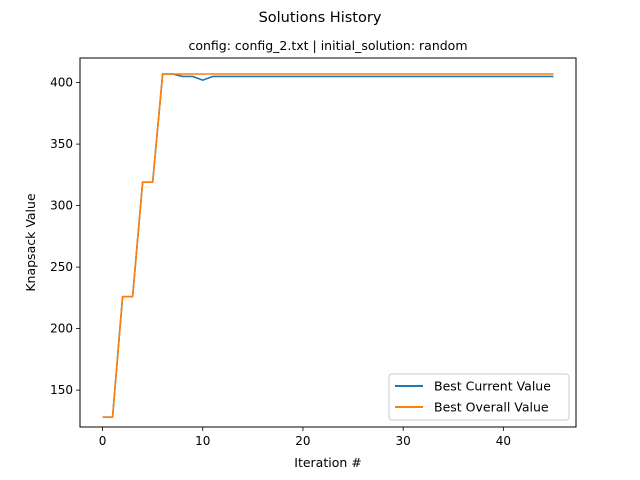  Describe the element at coordinates (503, 441) in the screenshot. I see `x-tick-label: 40` at that location.